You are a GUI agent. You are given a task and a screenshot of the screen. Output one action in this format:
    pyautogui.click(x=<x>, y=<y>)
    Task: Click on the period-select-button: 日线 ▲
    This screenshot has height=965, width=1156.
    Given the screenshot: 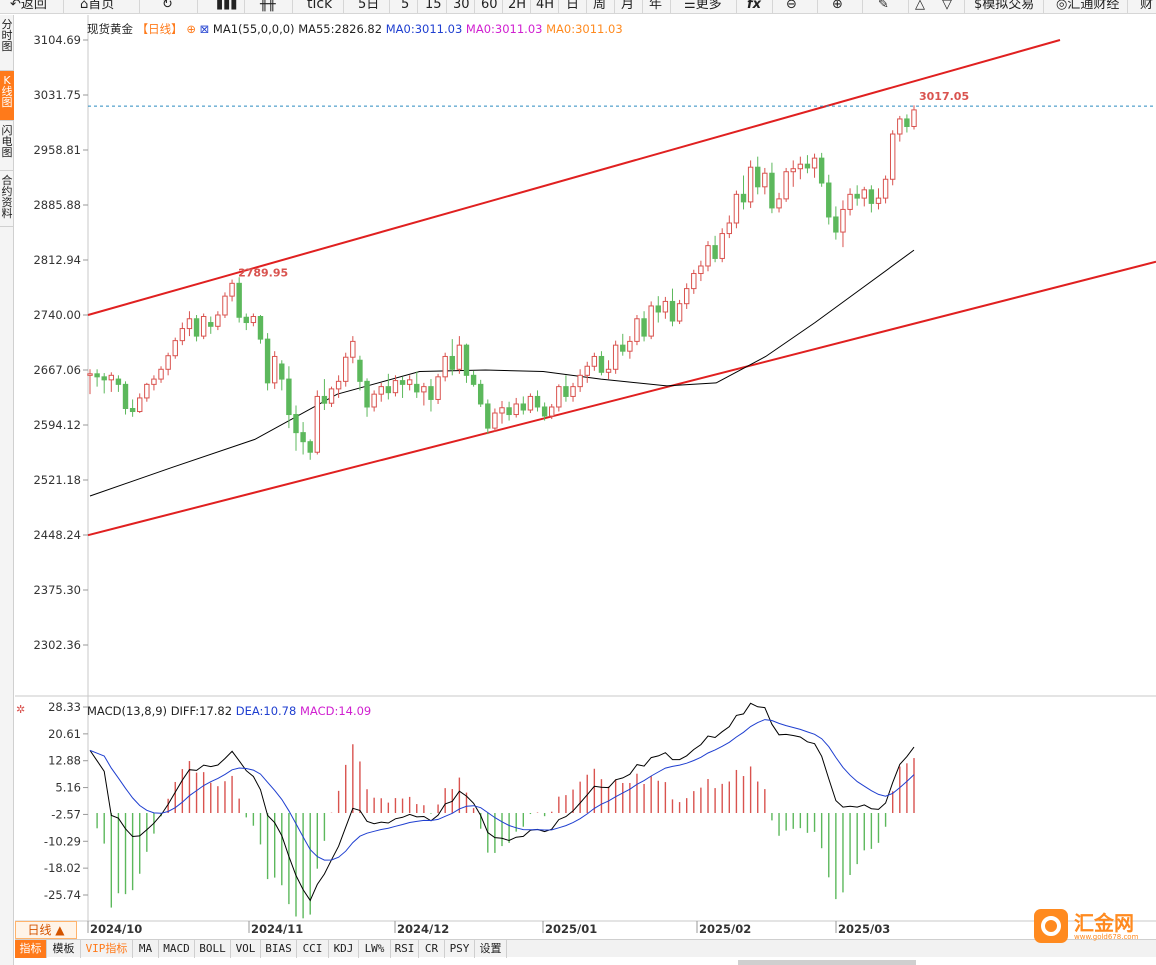 What is the action you would take?
    pyautogui.click(x=46, y=930)
    